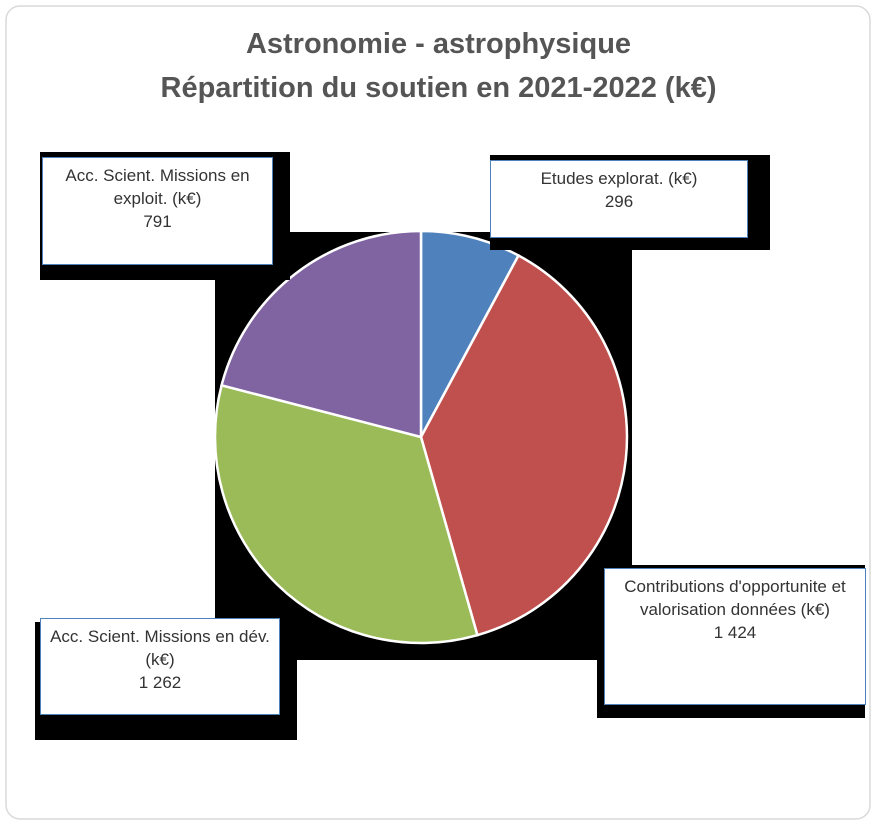 This screenshot has height=825, width=877. Describe the element at coordinates (160, 682) in the screenshot. I see `label-value: 1 262` at that location.